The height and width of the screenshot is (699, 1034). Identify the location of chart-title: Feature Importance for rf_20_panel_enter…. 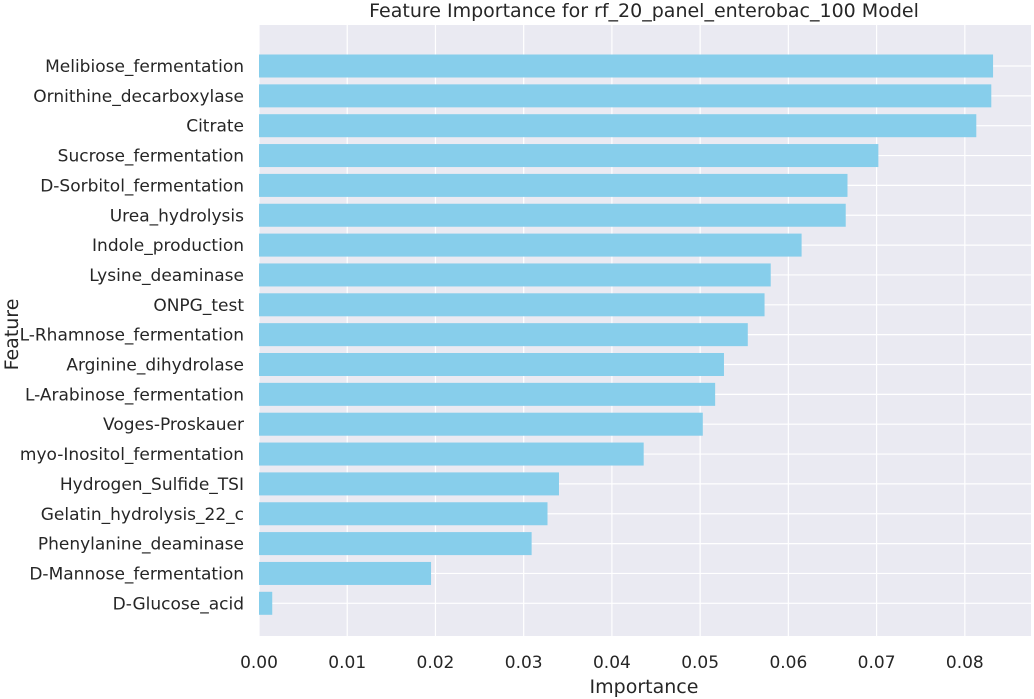
(644, 11).